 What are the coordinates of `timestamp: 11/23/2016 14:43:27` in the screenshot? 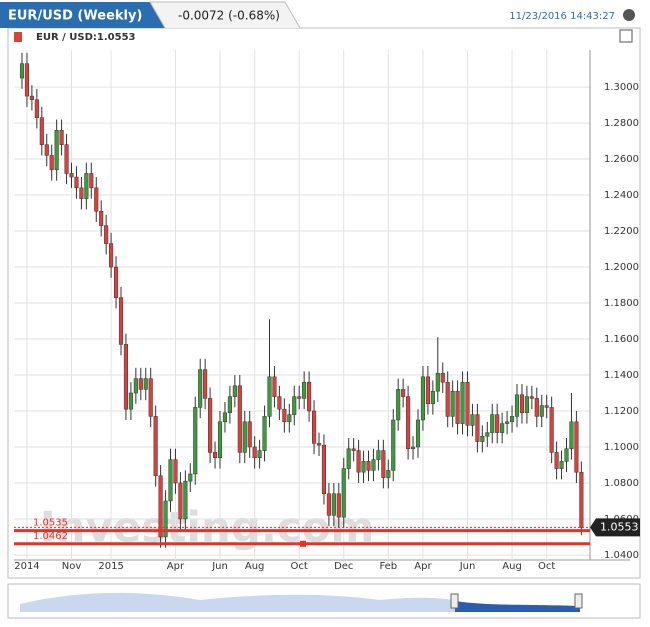 It's located at (562, 16).